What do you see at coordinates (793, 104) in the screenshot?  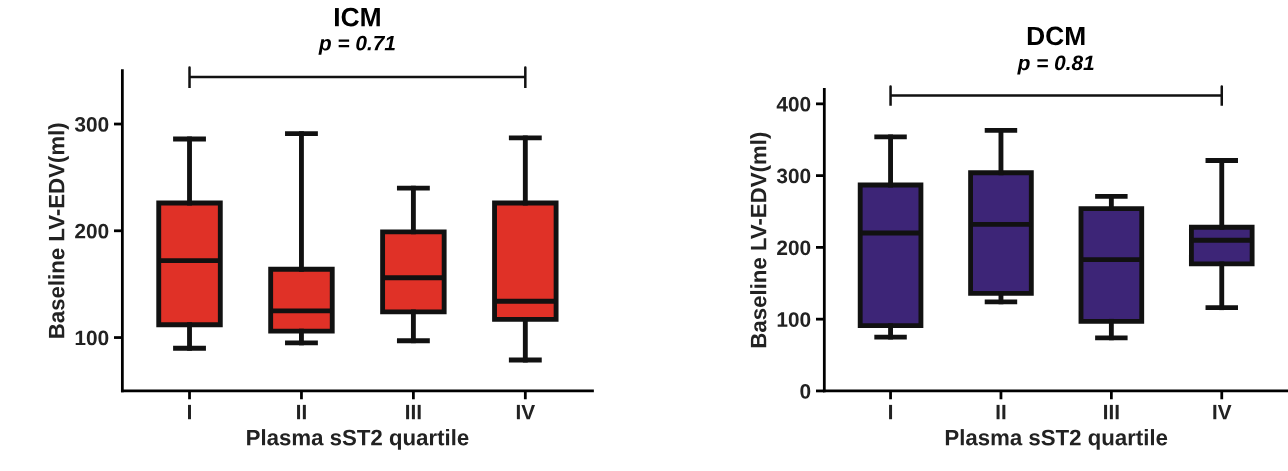 I see `y-tick-label: 400` at bounding box center [793, 104].